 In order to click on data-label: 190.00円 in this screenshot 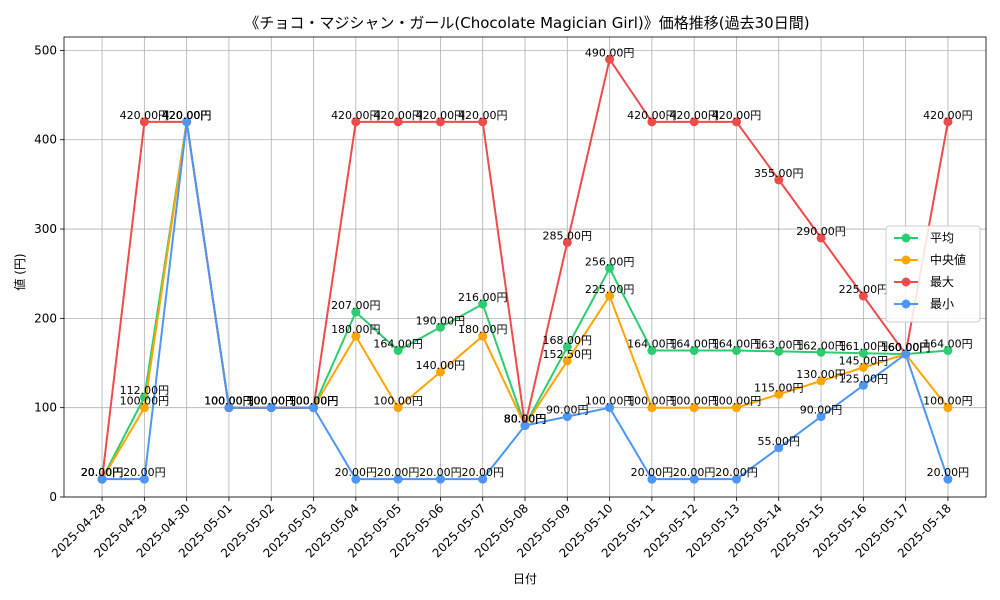, I will do `click(441, 320)`.